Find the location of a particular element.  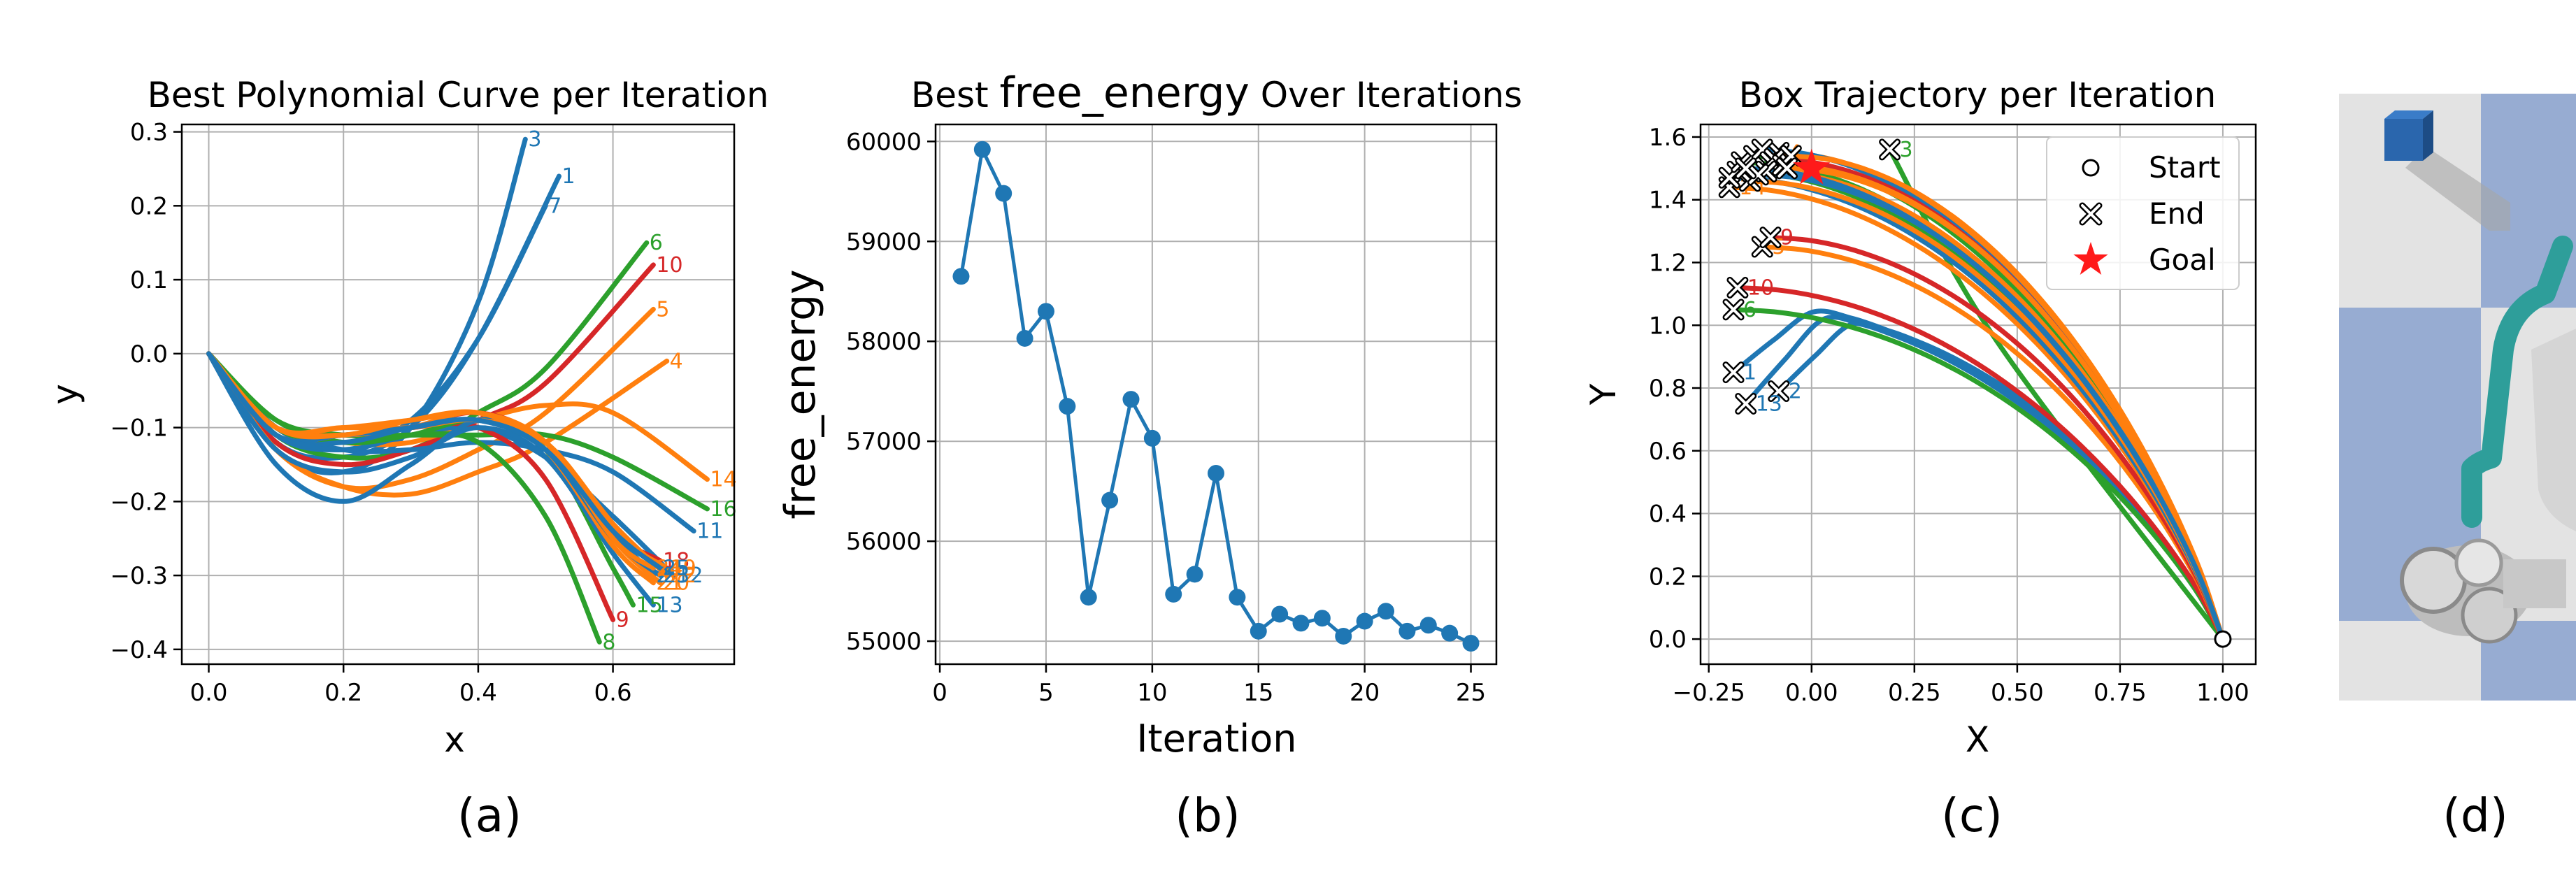

curve-label: 23 is located at coordinates (676, 575).